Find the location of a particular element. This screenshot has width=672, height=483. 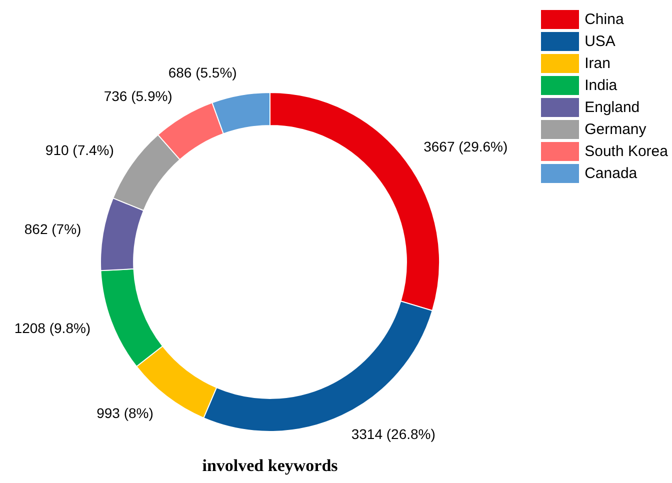

legend-label: South Korea is located at coordinates (626, 151).